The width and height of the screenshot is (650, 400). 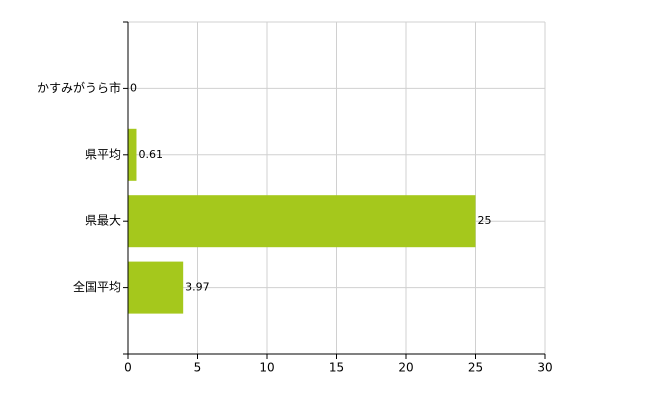 What do you see at coordinates (150, 154) in the screenshot?
I see `data-label: 0.61` at bounding box center [150, 154].